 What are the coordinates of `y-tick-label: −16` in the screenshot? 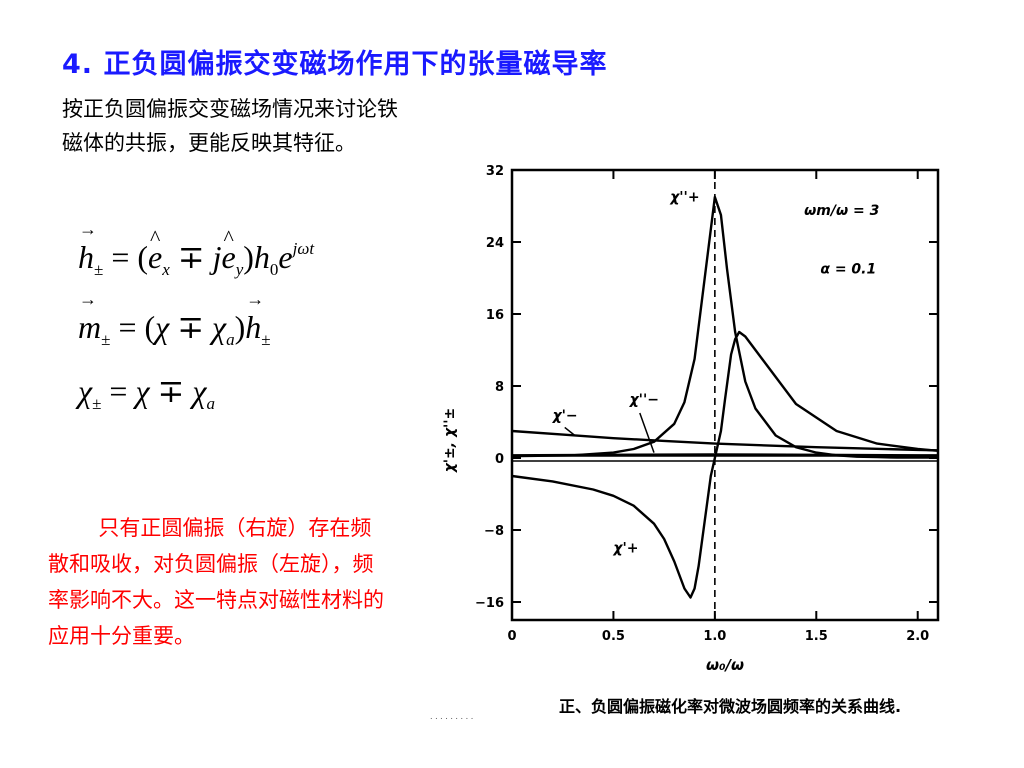 It's located at (489, 603).